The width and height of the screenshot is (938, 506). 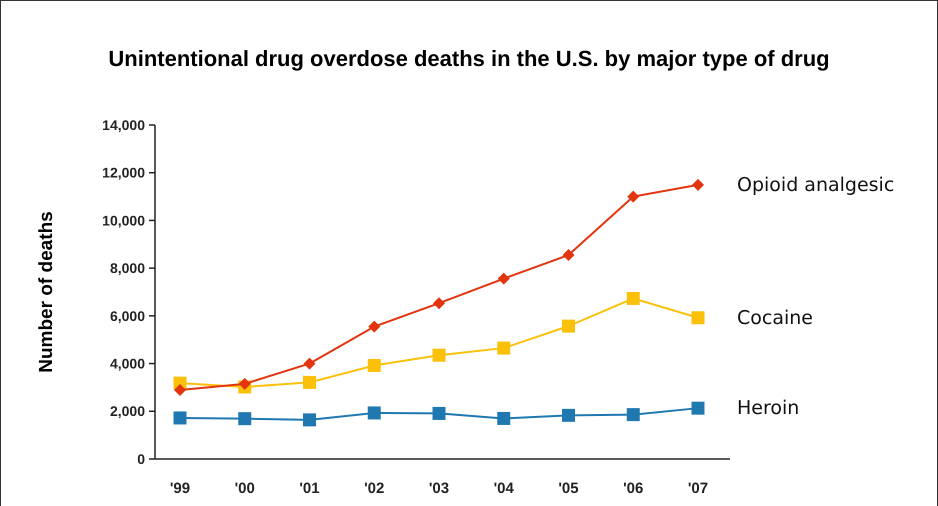 What do you see at coordinates (124, 220) in the screenshot?
I see `y-tick-label: 10,000` at bounding box center [124, 220].